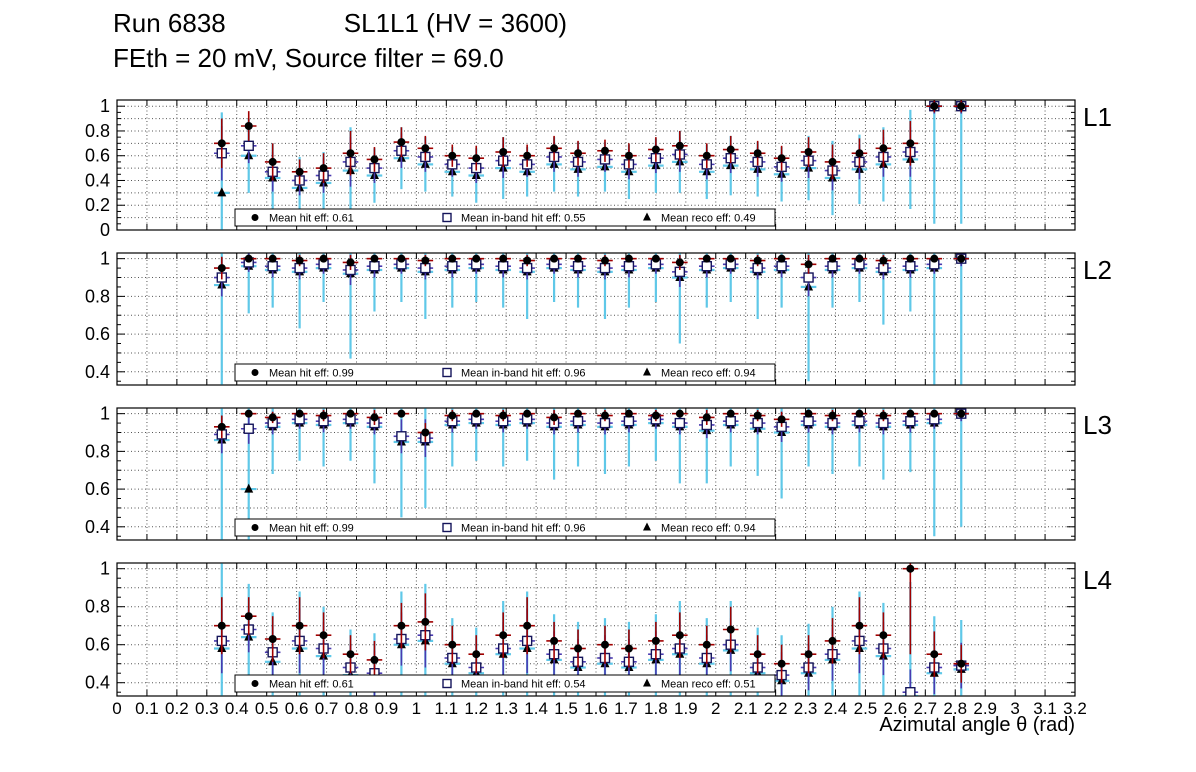 This screenshot has width=1196, height=772. What do you see at coordinates (656, 708) in the screenshot?
I see `svg-text: 1.8` at bounding box center [656, 708].